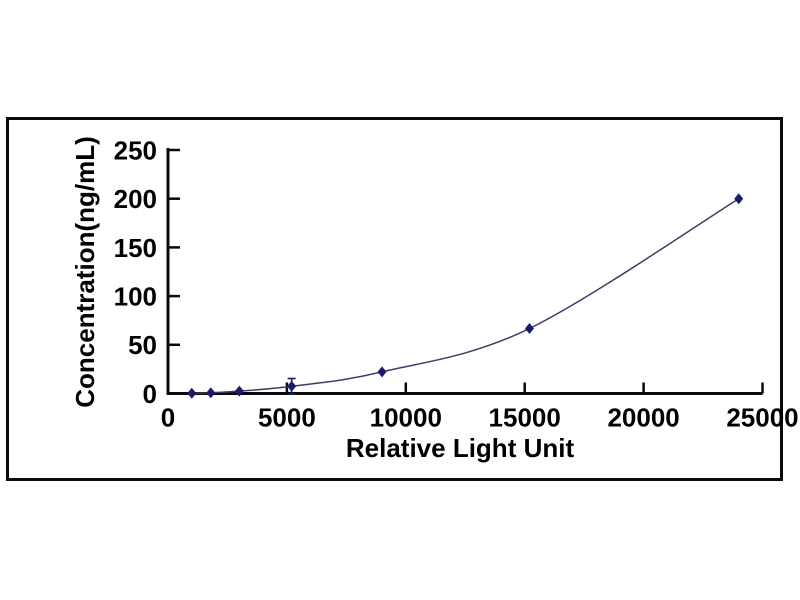  I want to click on x-axis-title: Relative Light Unit, so click(460, 448).